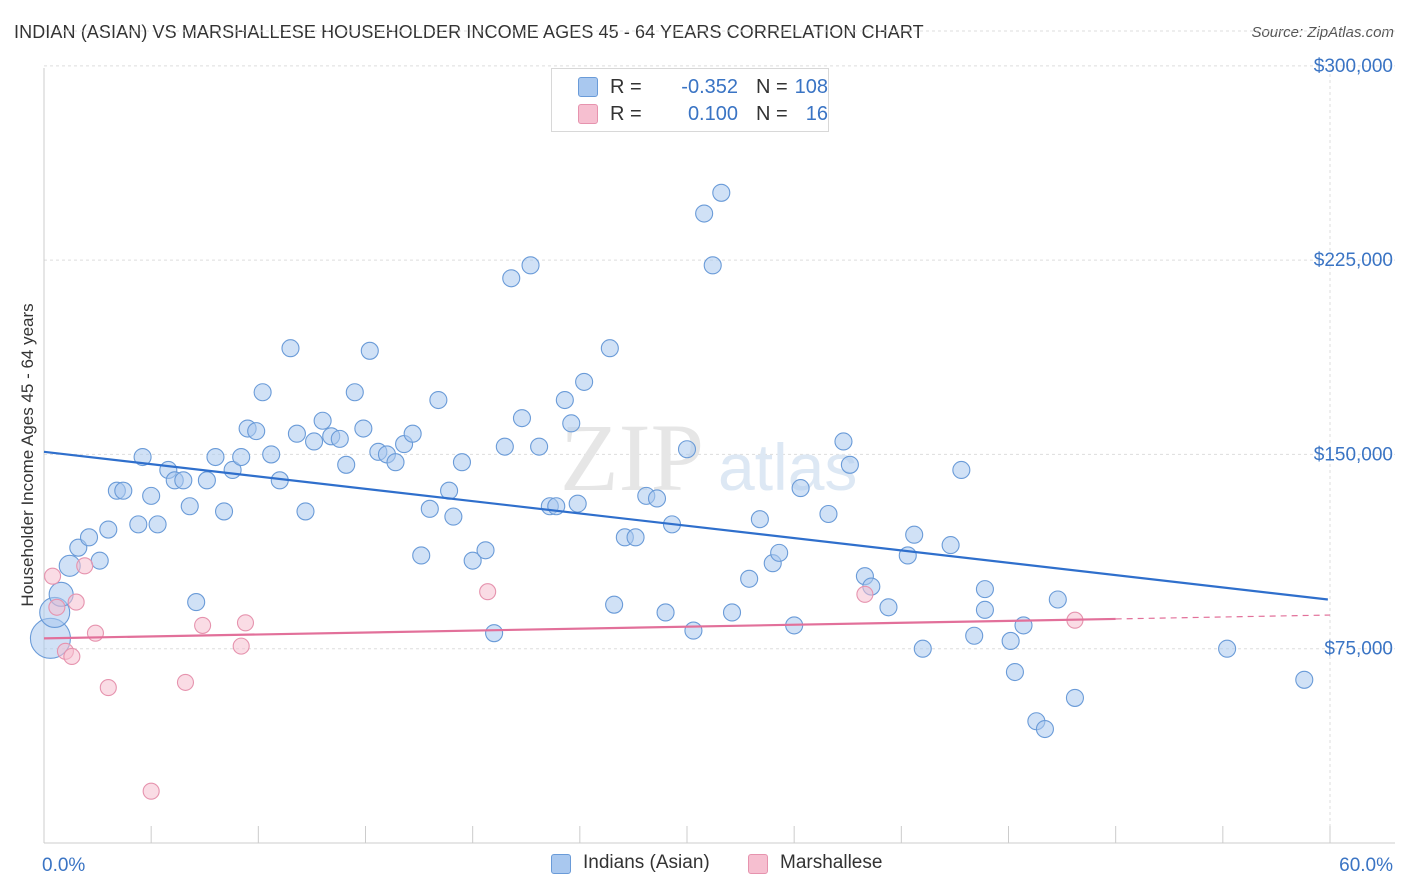 The height and width of the screenshot is (892, 1406). What do you see at coordinates (27, 454) in the screenshot?
I see `y-axis-label: Householder Income Ages 45 - 64 years` at bounding box center [27, 454].